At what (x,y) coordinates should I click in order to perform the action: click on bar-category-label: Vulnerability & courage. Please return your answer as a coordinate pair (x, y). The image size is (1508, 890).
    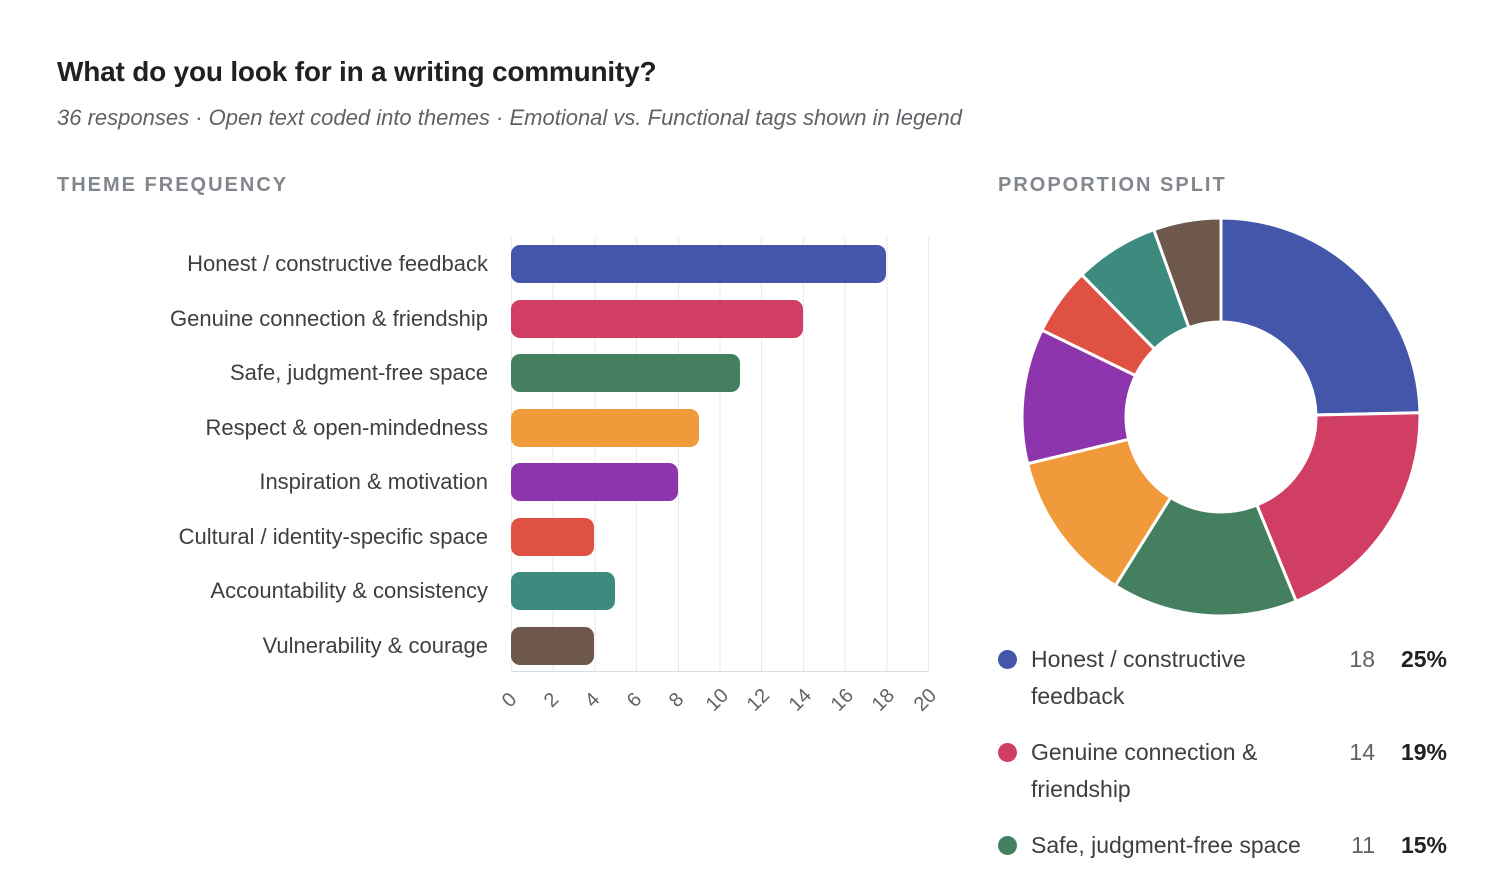
    Looking at the image, I should click on (375, 645).